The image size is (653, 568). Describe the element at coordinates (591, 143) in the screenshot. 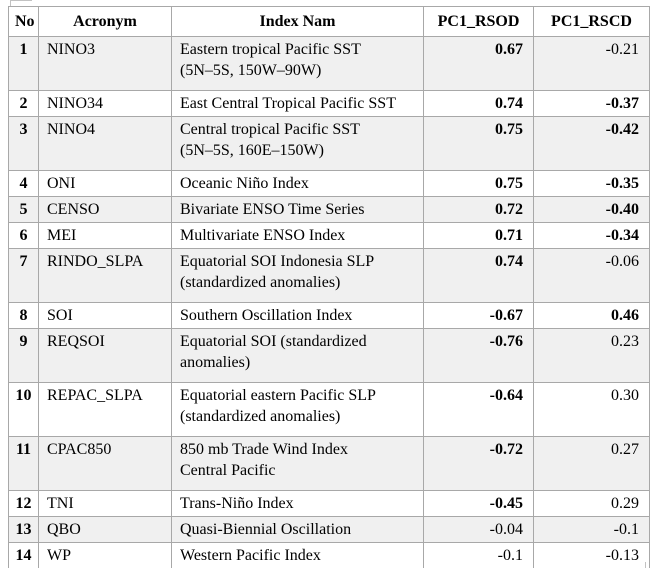

I see `pc1-rscd-cell: -0.42` at that location.